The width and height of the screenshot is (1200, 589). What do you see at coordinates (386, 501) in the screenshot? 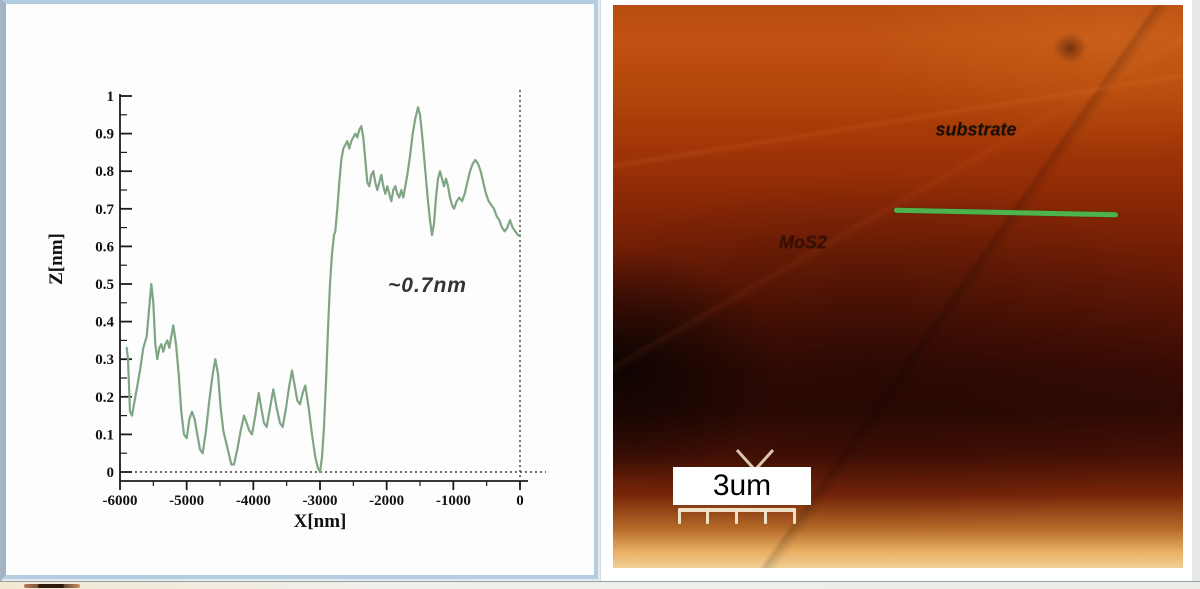
I see `svg-text: -2000` at bounding box center [386, 501].